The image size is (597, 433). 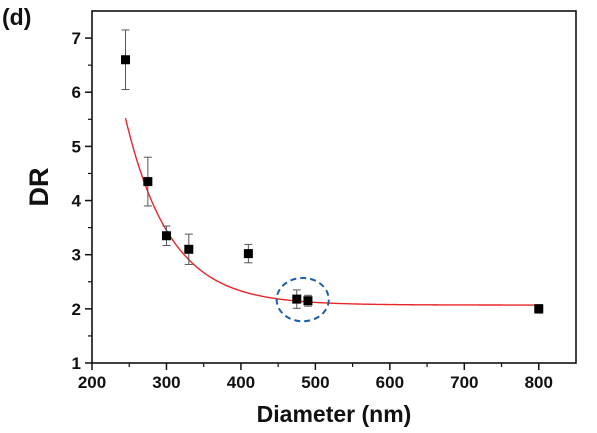 I want to click on x-tick-label-300: 300, so click(x=166, y=382).